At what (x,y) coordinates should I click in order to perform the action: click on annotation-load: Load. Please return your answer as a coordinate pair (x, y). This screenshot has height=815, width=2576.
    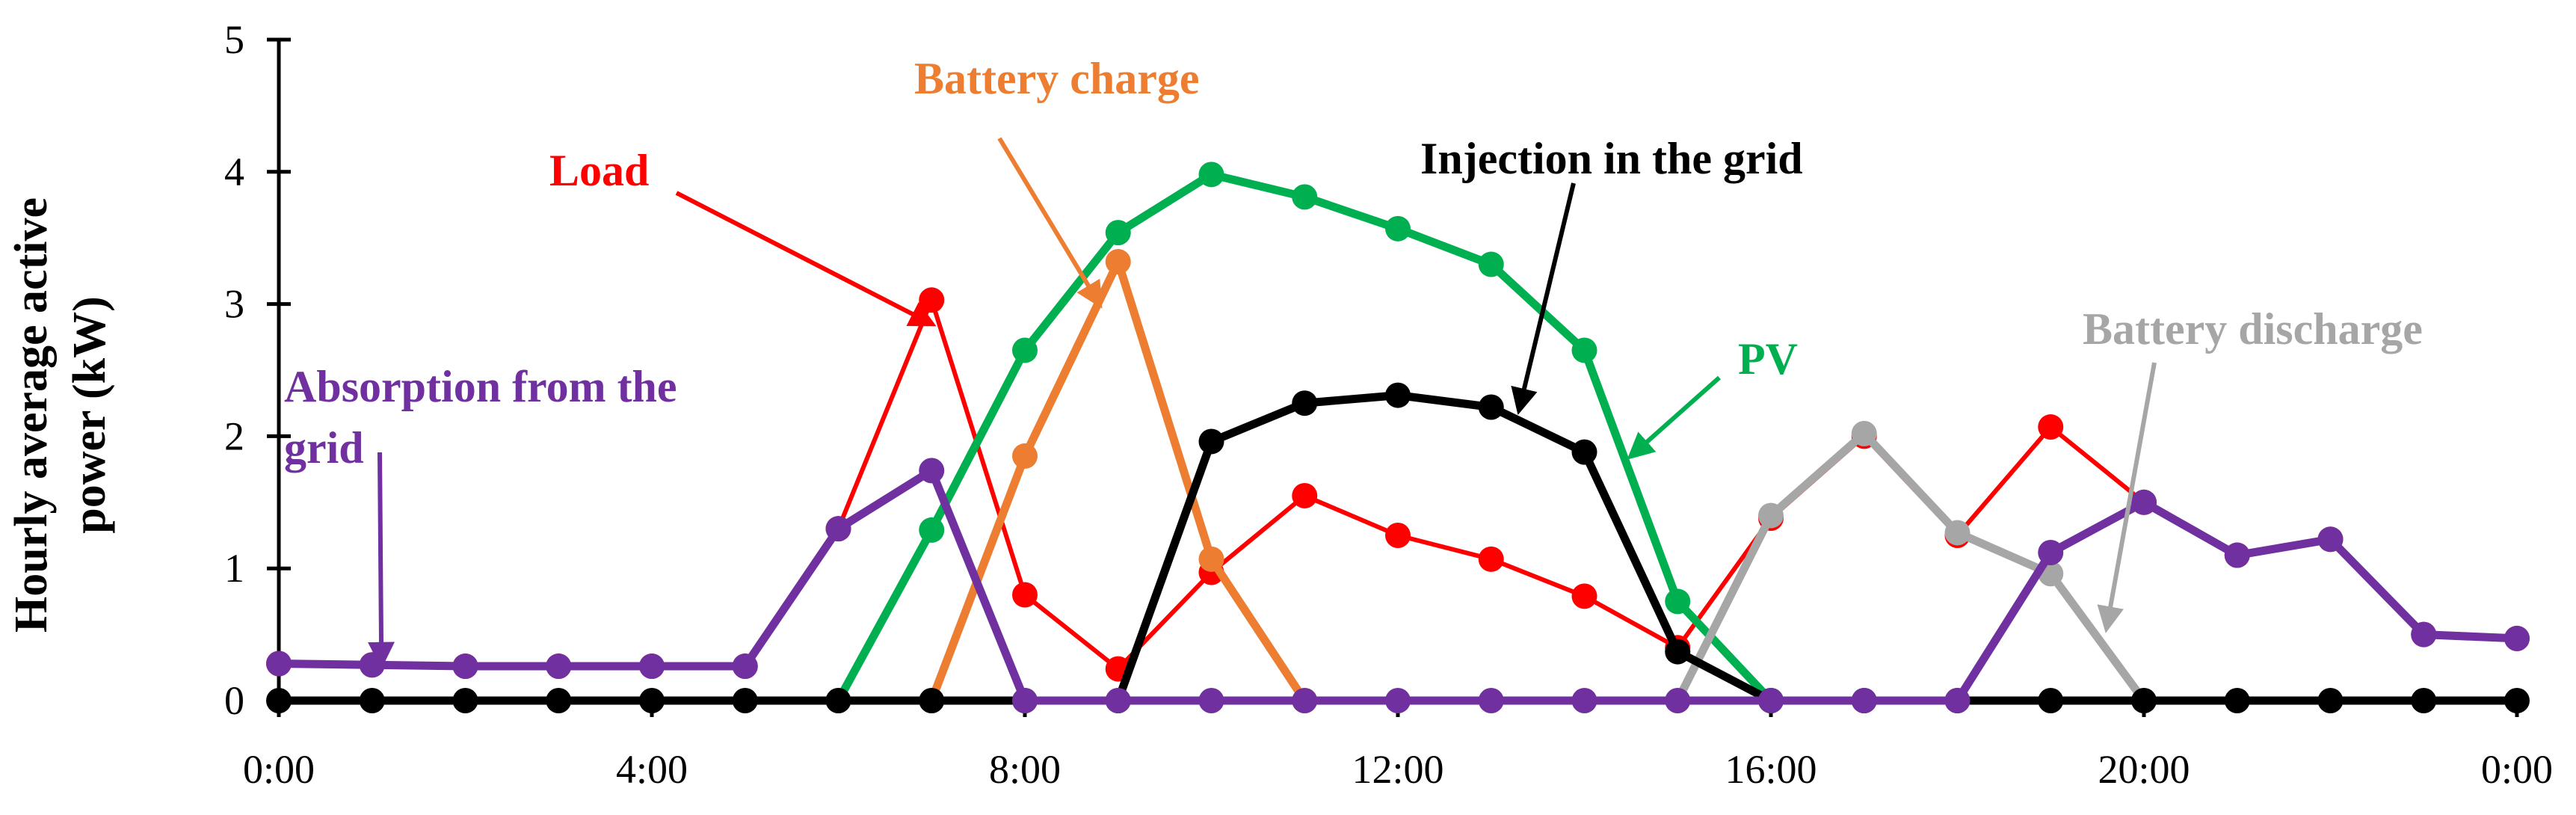
    Looking at the image, I should click on (743, 236).